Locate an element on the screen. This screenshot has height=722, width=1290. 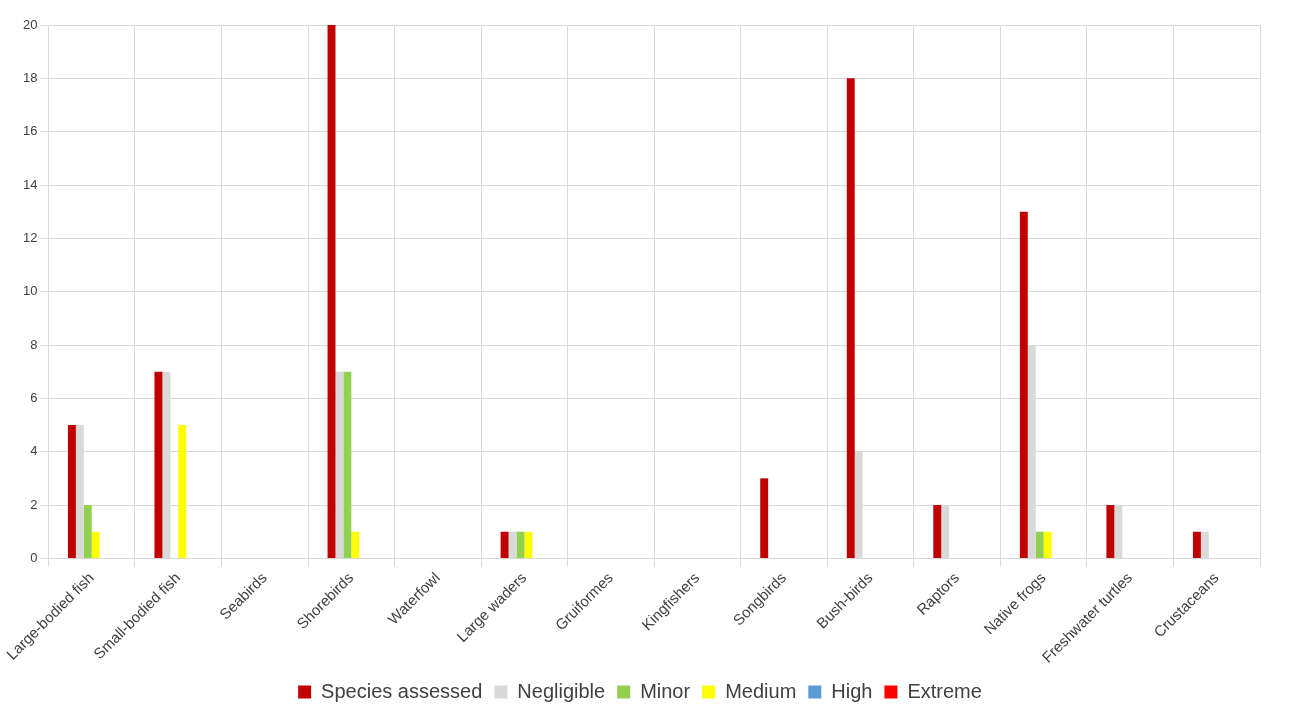
legend-label: High is located at coordinates (852, 690).